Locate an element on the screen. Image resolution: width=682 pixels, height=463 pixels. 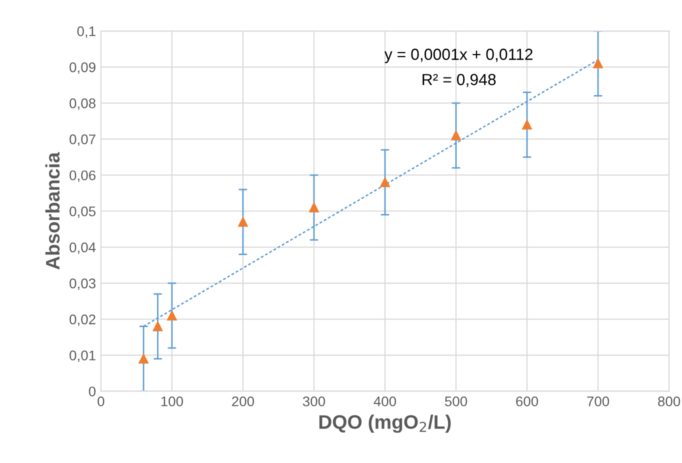
y-tick-label: 0,01 is located at coordinates (83, 356).